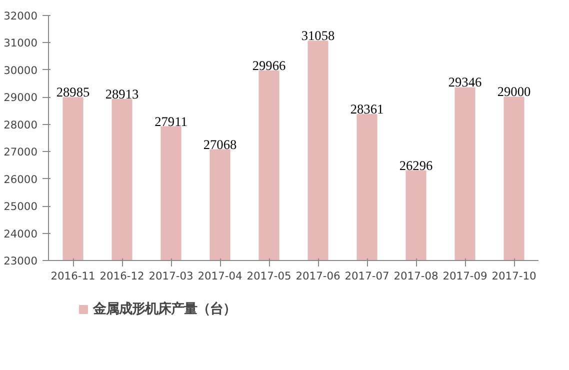  What do you see at coordinates (318, 36) in the screenshot?
I see `data-label: 31058` at bounding box center [318, 36].